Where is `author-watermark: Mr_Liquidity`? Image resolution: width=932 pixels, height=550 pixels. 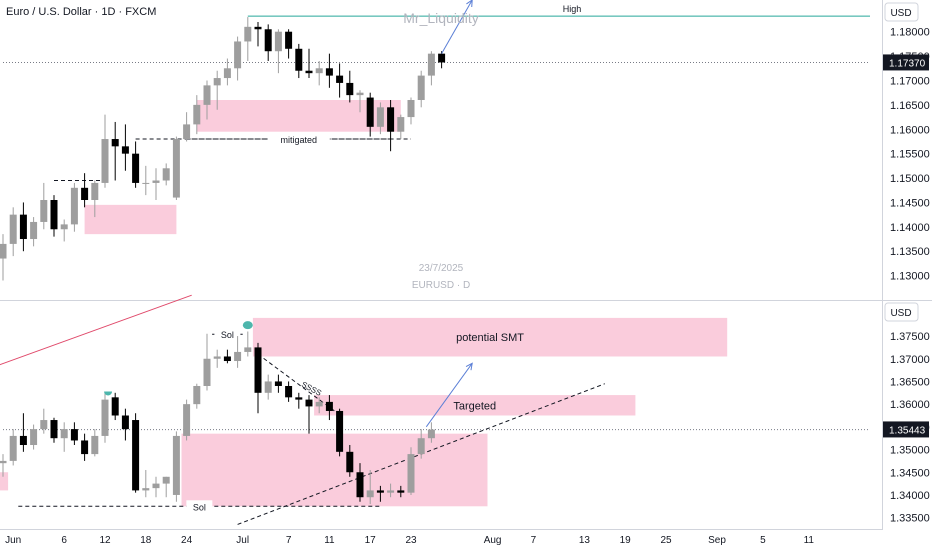
author-watermark: Mr_Liquidity is located at coordinates (440, 18).